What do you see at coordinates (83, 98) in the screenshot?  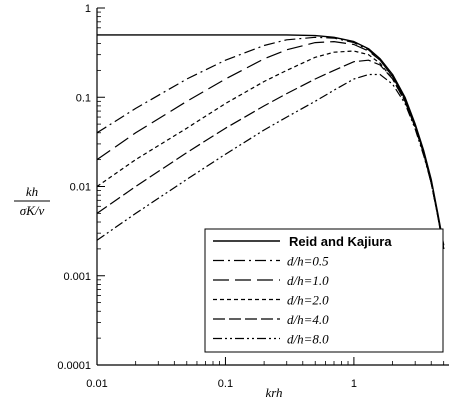 I see `y-tick-label: 0.1` at bounding box center [83, 98].